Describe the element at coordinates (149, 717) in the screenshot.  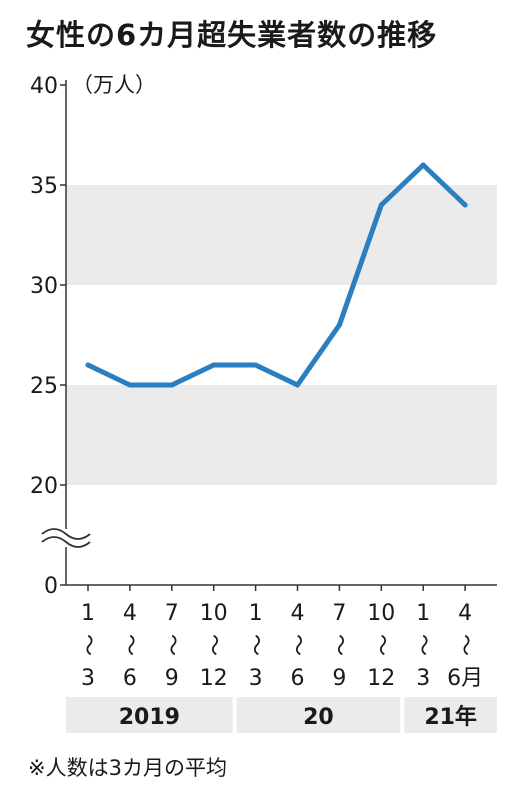
I see `year-group-label: 2019` at that location.